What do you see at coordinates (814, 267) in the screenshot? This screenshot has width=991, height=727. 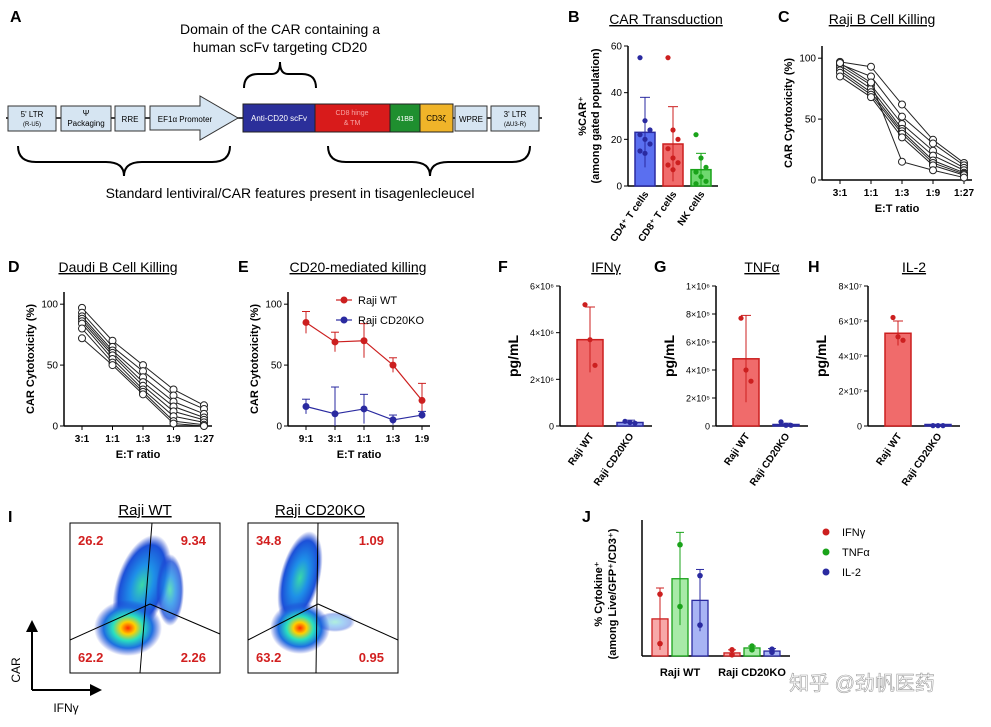 I see `panel-letter-h: H` at bounding box center [814, 267].